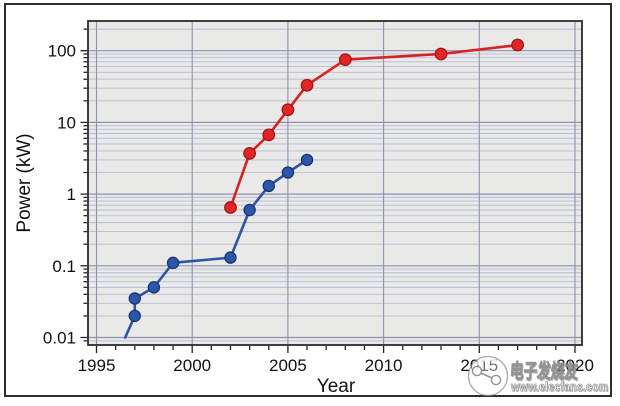 The width and height of the screenshot is (620, 406). I want to click on x-tick-label: 1995, so click(97, 365).